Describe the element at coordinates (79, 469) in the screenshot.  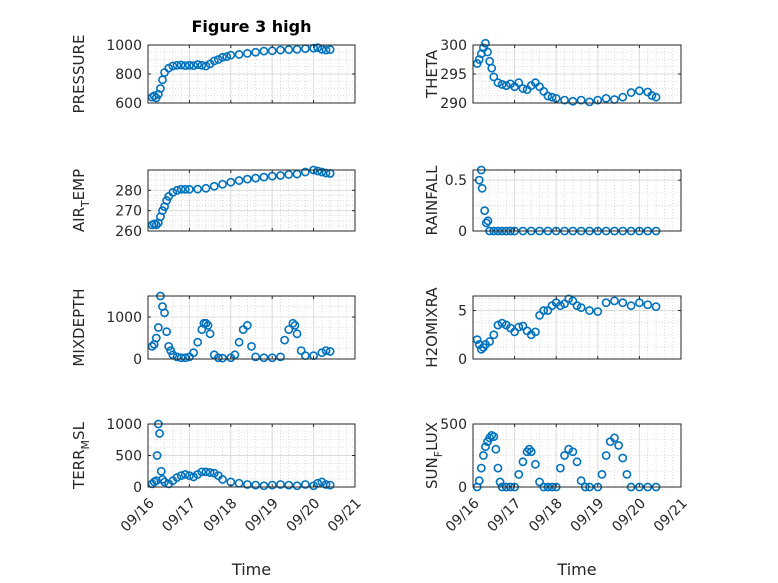
I see `y-axis-label-part: TERR` at that location.